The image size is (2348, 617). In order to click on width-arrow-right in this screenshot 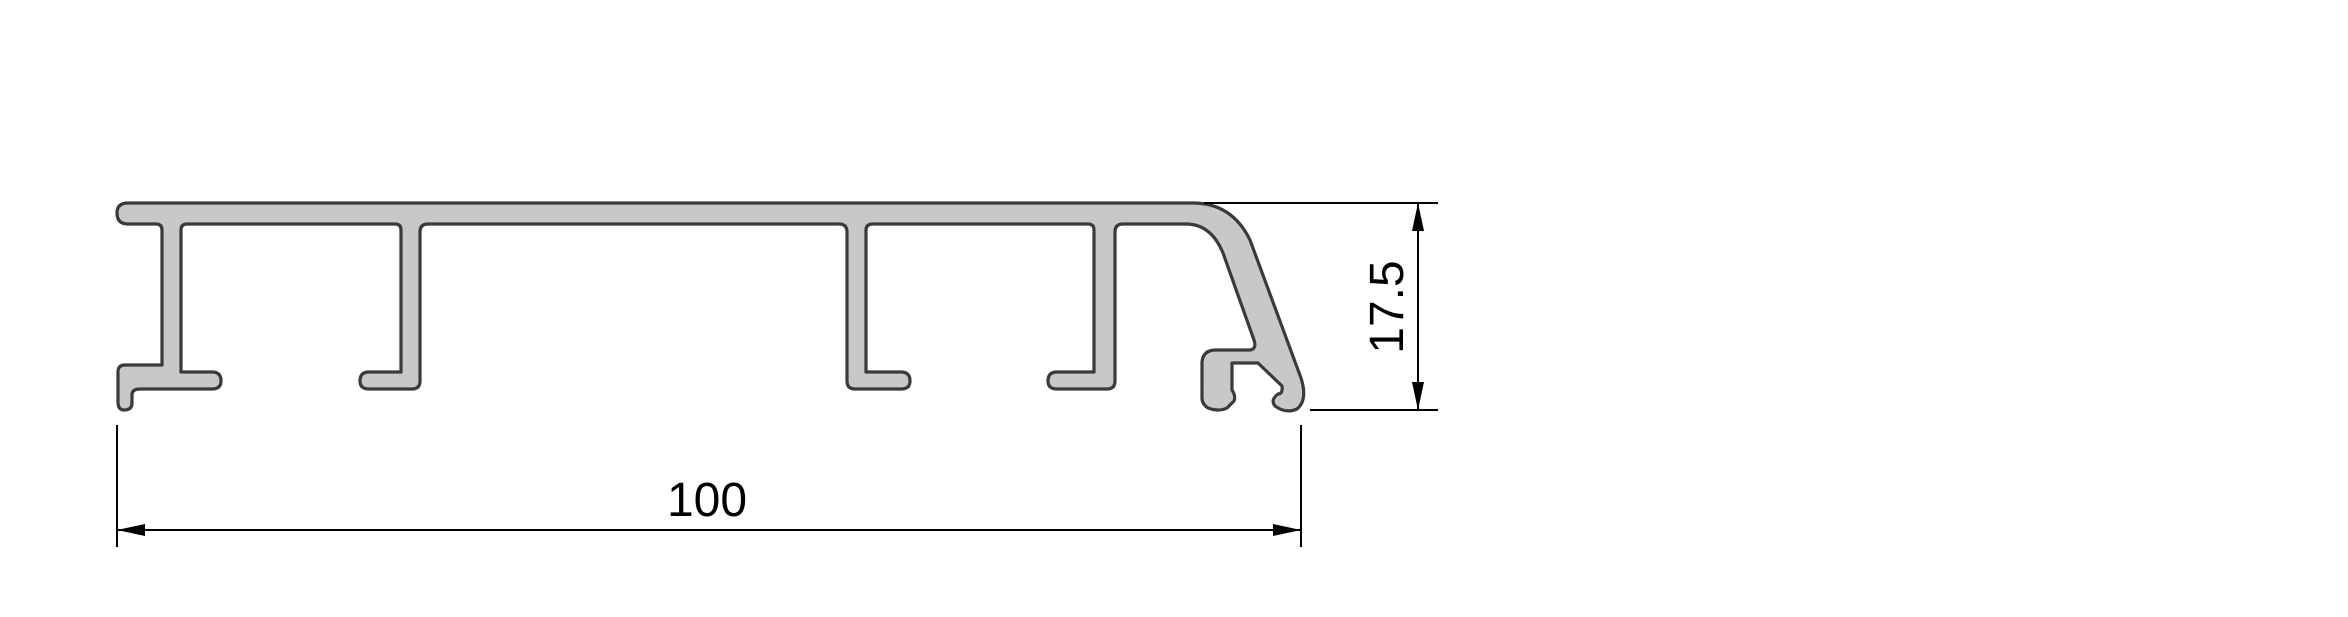, I will do `click(1287, 530)`.